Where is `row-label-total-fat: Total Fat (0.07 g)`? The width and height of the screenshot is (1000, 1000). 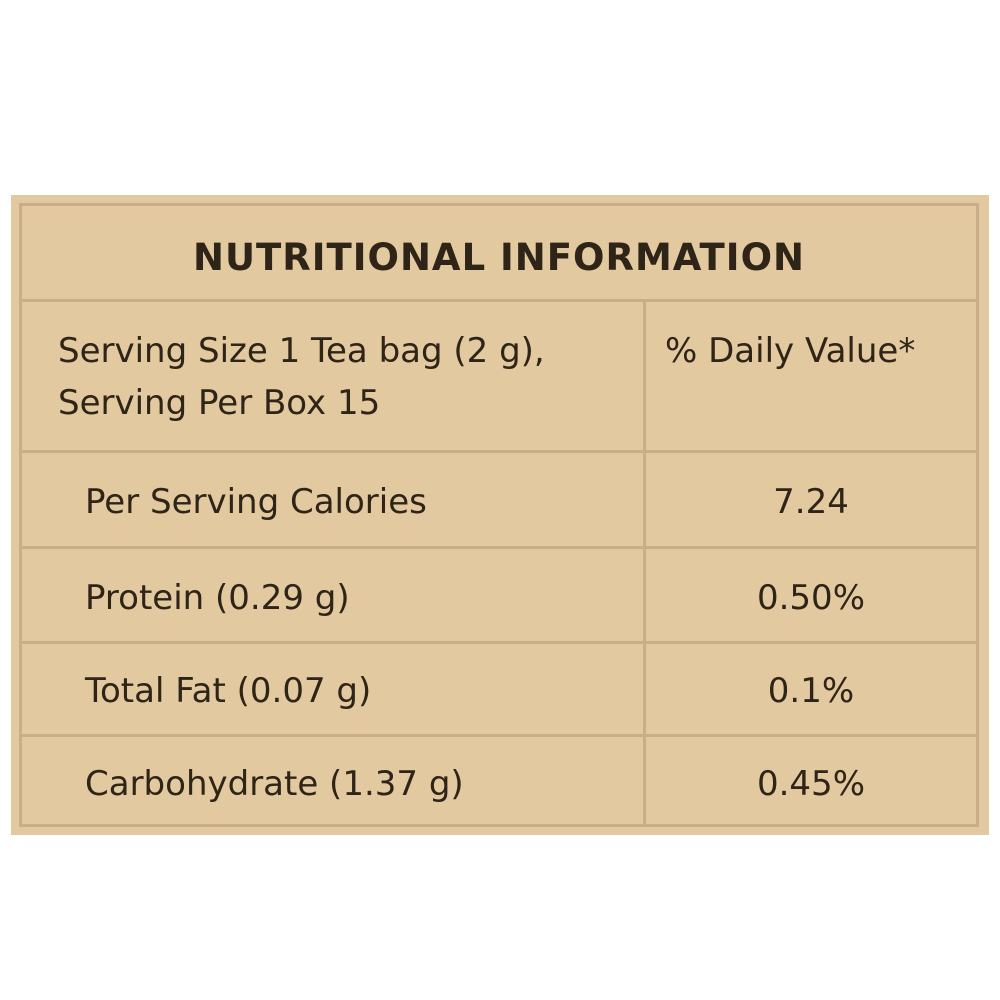
row-label-total-fat: Total Fat (0.07 g) is located at coordinates (228, 691).